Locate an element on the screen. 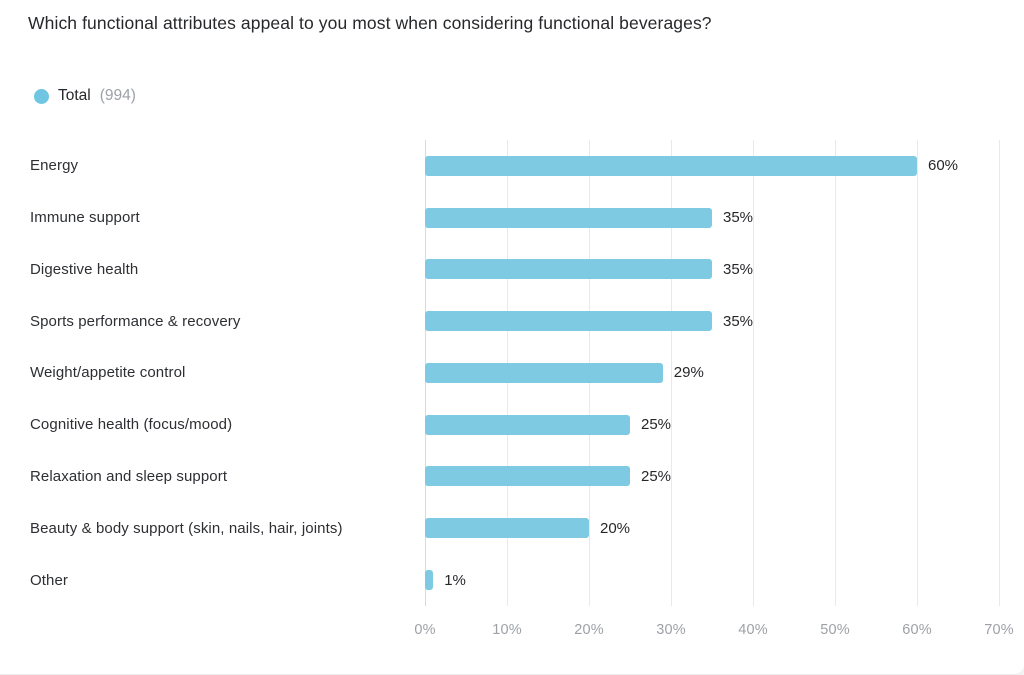  chart-row: Relaxation and sleep support 25% is located at coordinates (512, 477).